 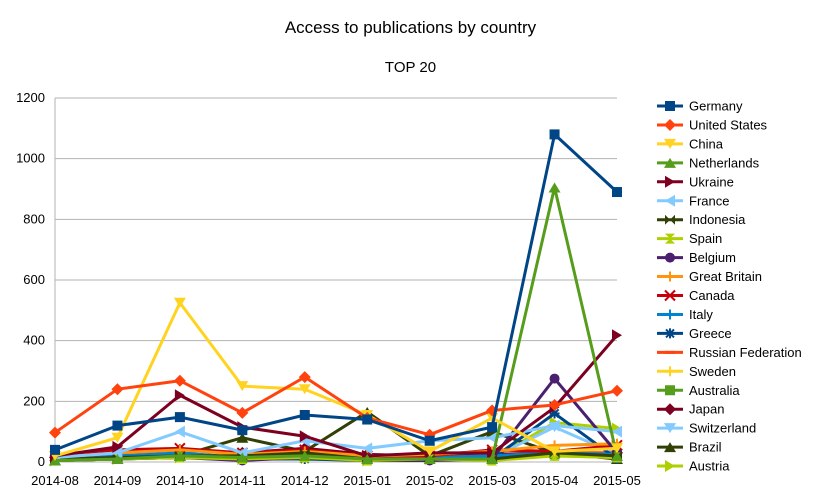 What do you see at coordinates (696, 257) in the screenshot?
I see `legend-item: Belgium` at bounding box center [696, 257].